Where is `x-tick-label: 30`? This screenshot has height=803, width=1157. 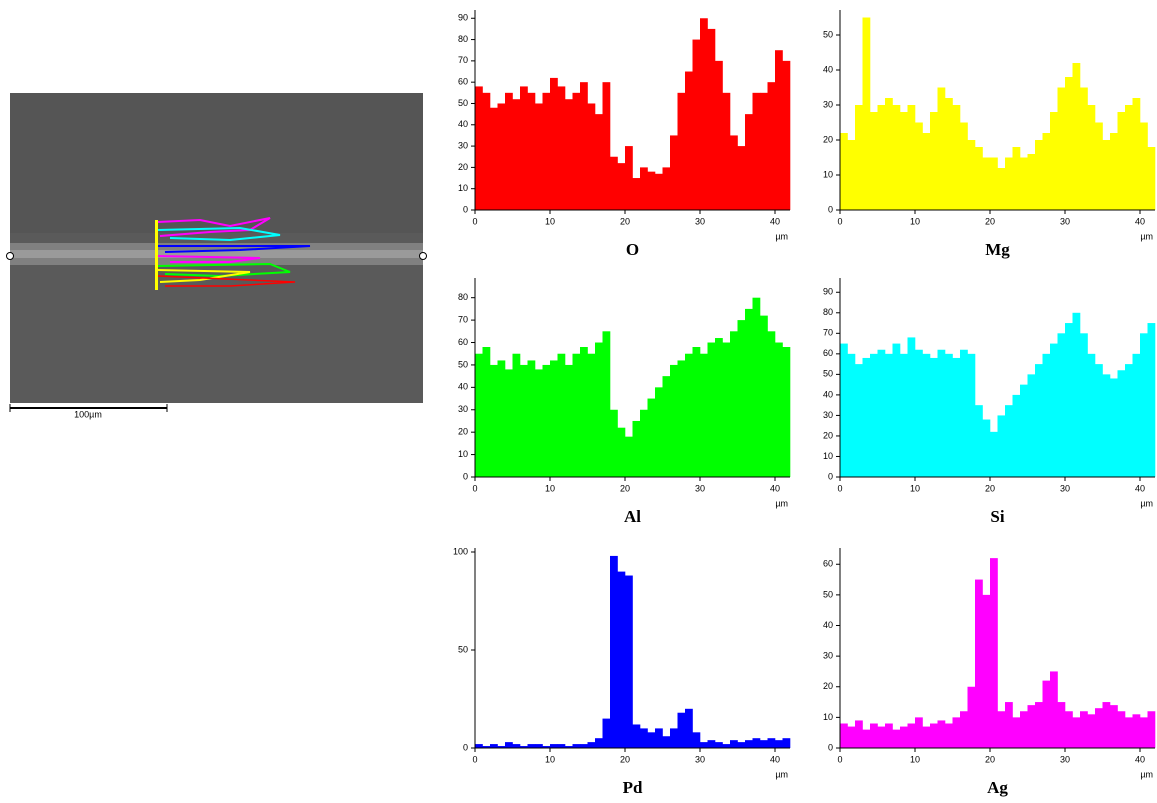 x-tick-label: 30 is located at coordinates (700, 759).